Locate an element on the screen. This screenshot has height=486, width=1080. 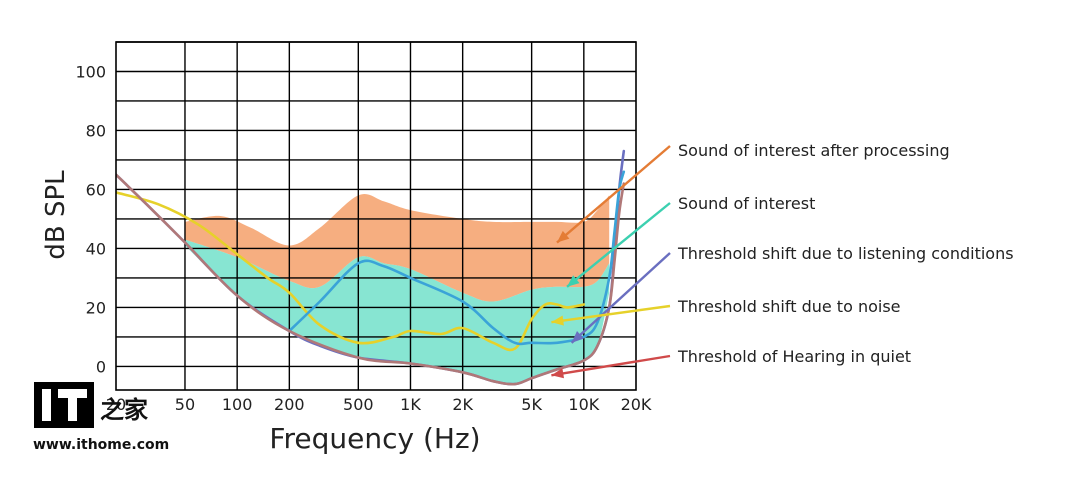
annotation-label: Sound of interest is located at coordinates (746, 203).